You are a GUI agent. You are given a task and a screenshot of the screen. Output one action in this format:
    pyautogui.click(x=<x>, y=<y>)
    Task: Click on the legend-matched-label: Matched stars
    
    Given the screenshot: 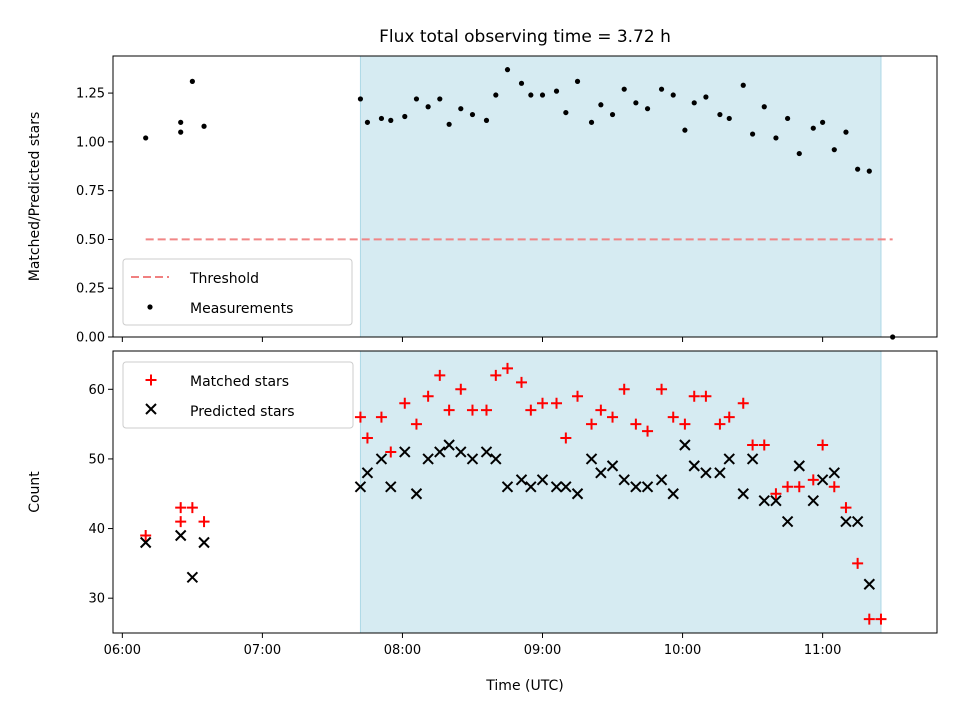 What is the action you would take?
    pyautogui.click(x=239, y=382)
    